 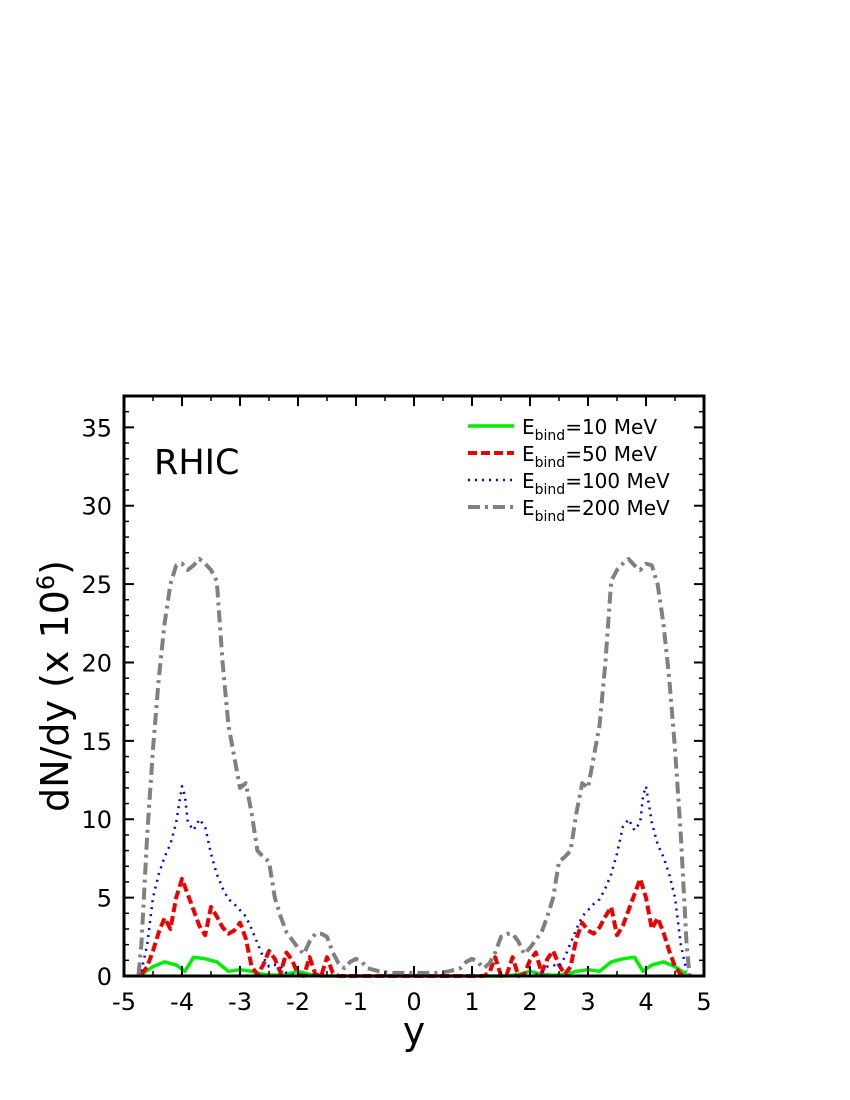 What do you see at coordinates (589, 456) in the screenshot?
I see `legend-label-2: Ebind=50 MeV` at bounding box center [589, 456].